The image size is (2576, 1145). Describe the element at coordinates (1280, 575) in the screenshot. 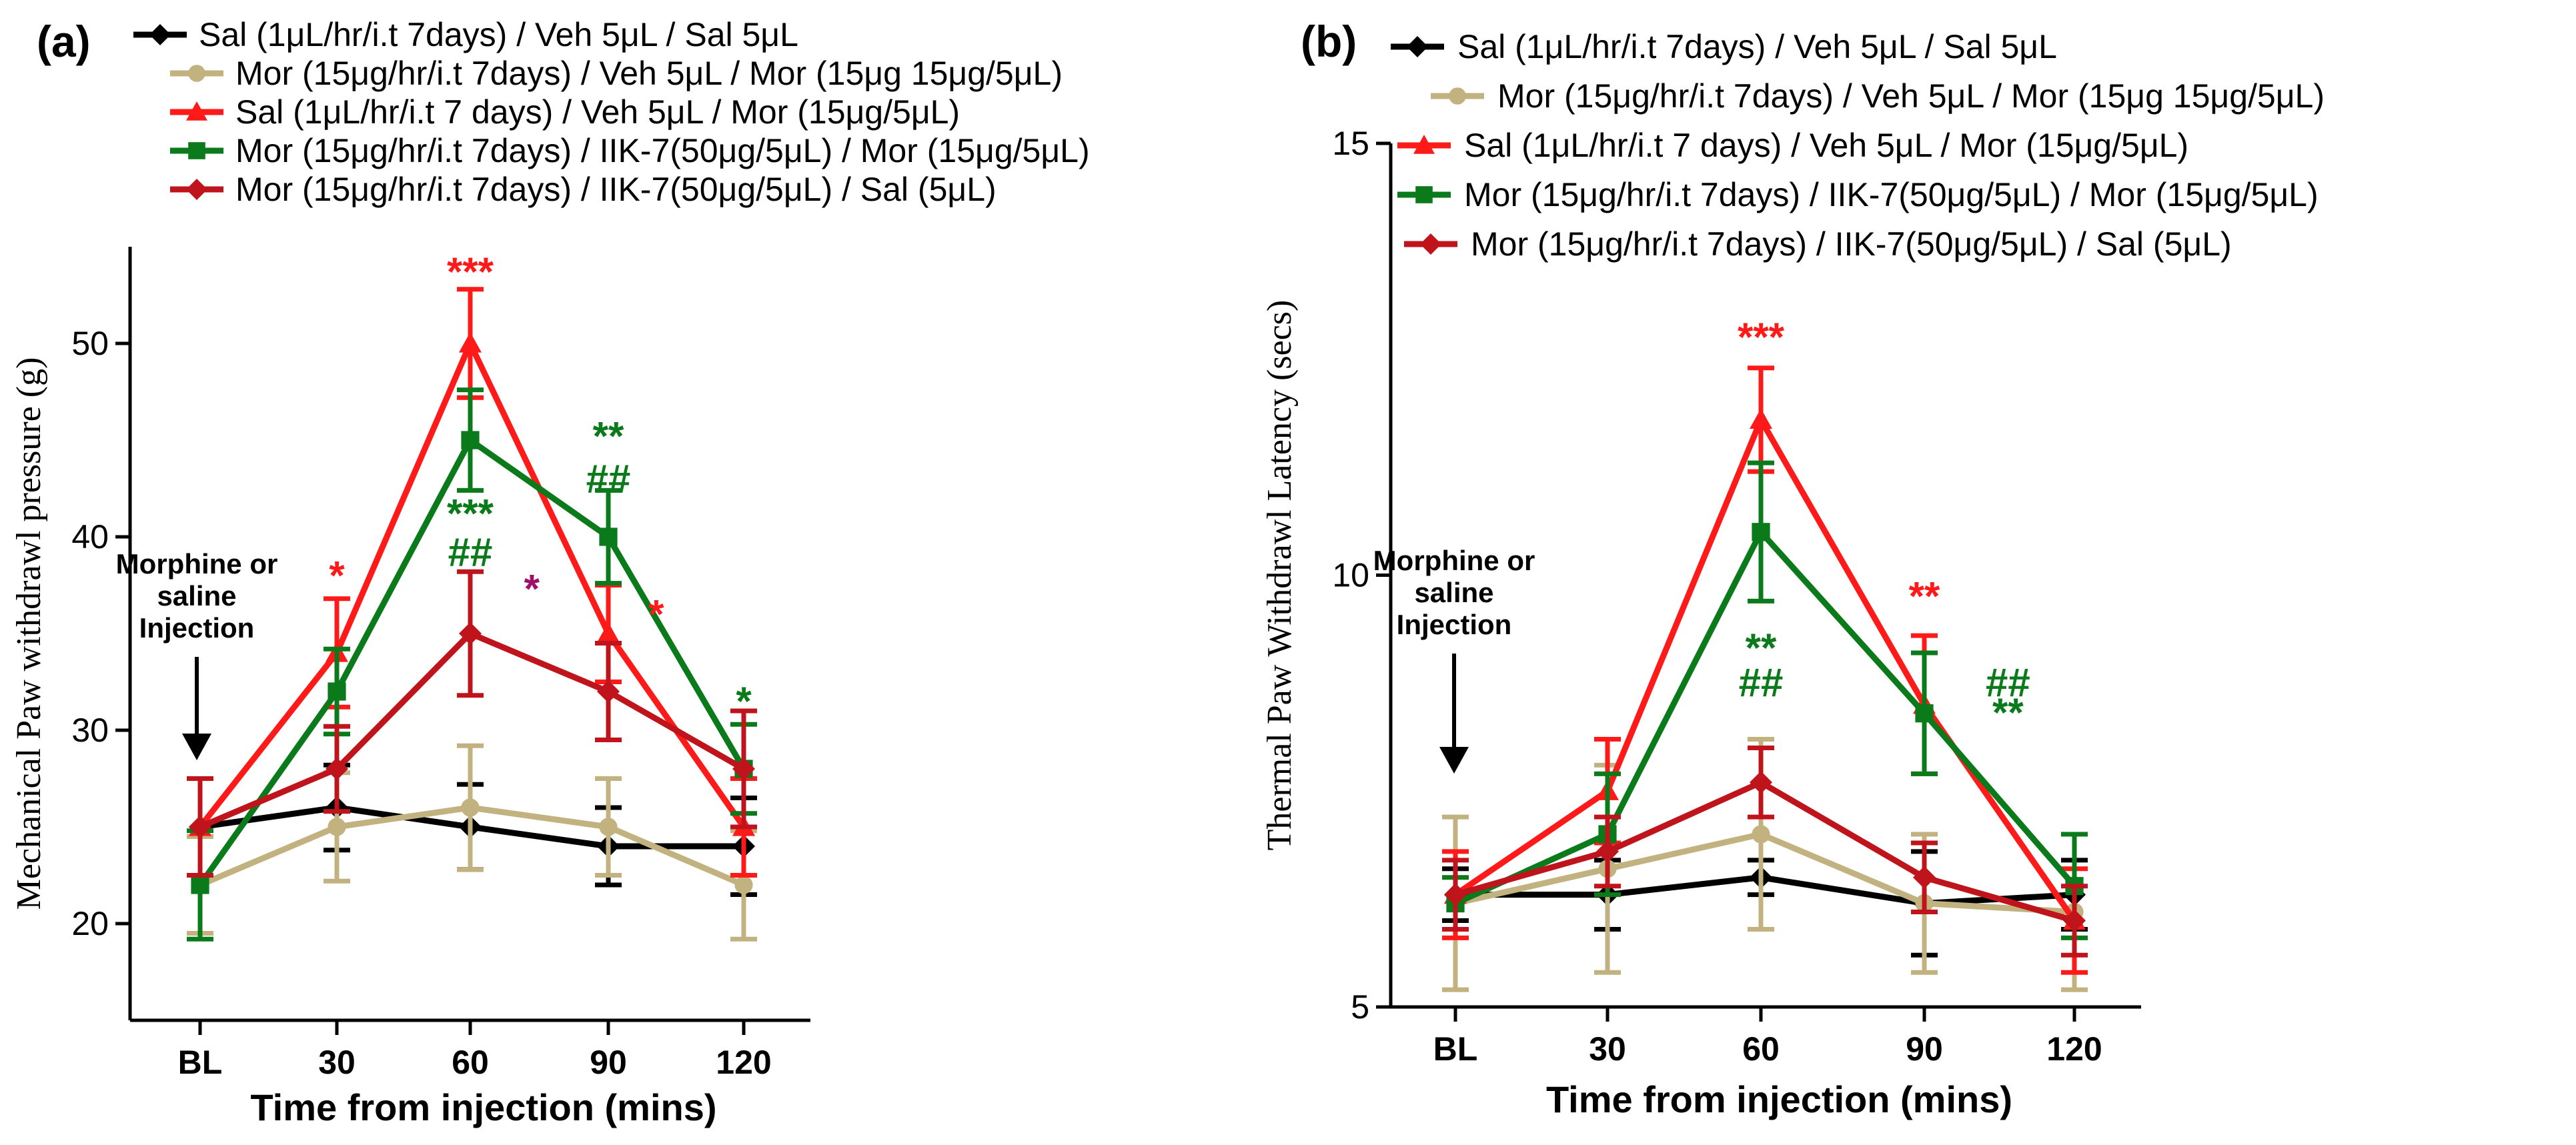

I see `y-axis-label: Thermal Paw Withdrawl Latency (secs)` at that location.